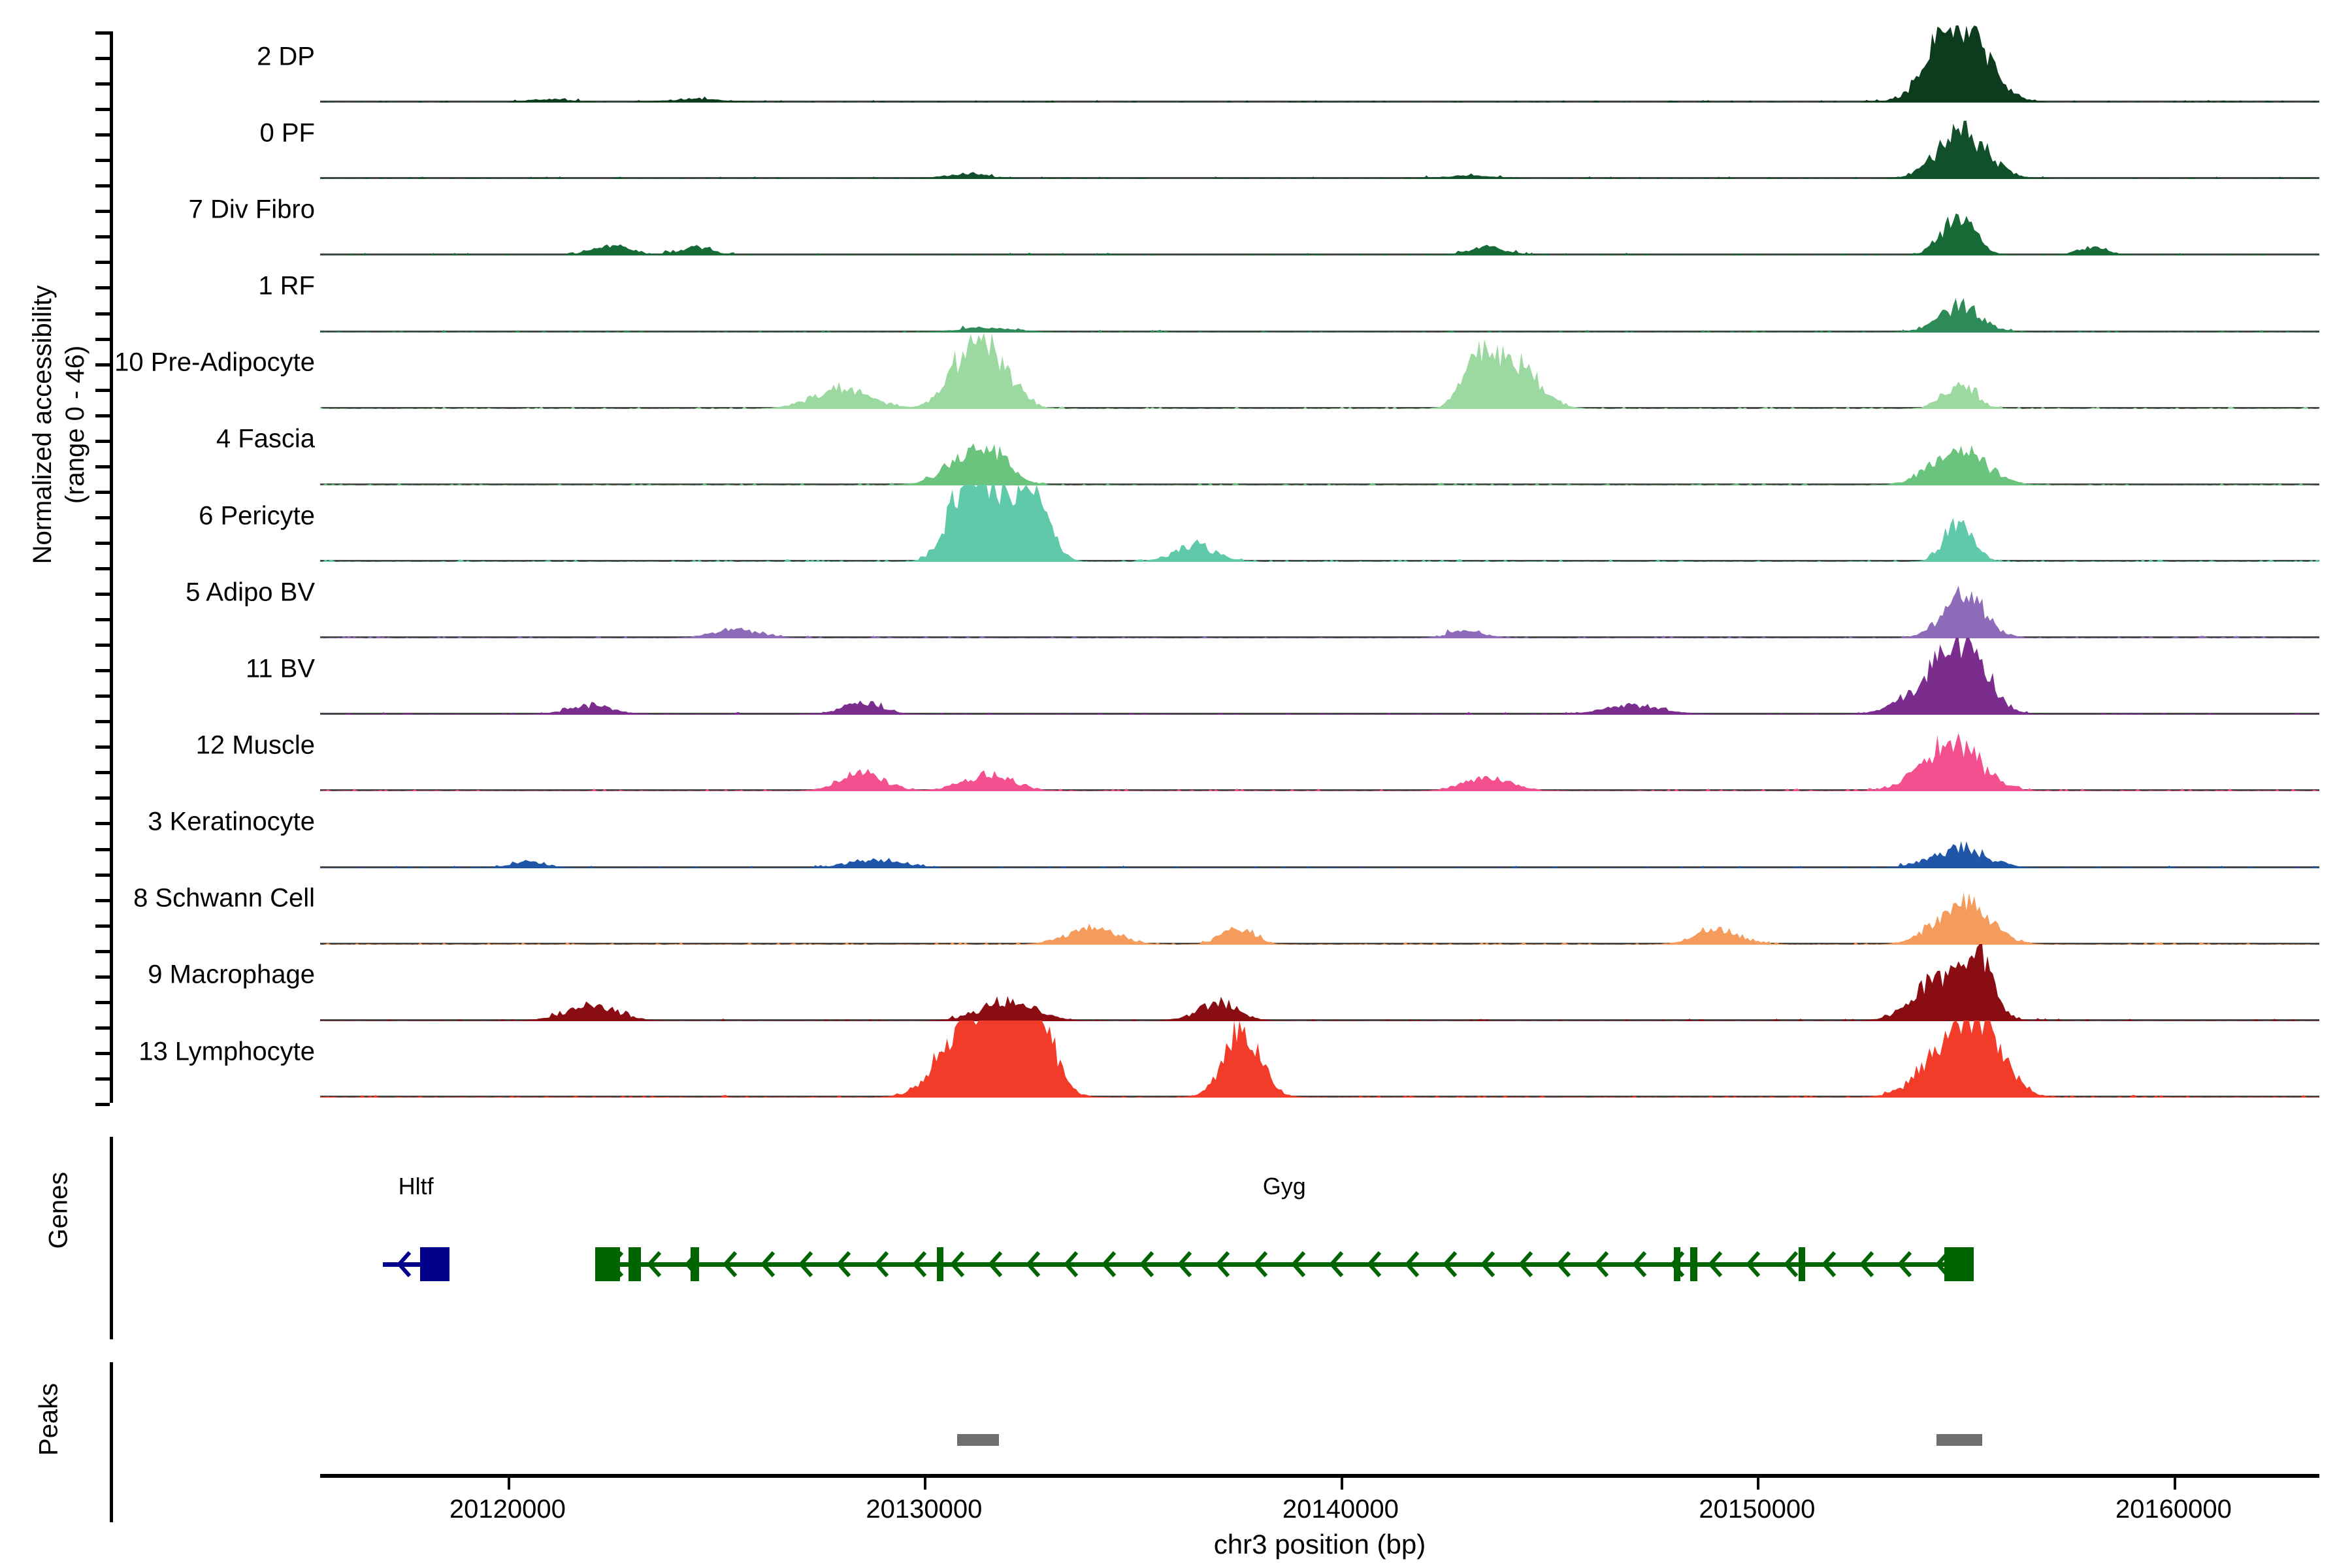 This screenshot has height=1568, width=2352. I want to click on y-axis-label: Normalized accessibility (range 0 - 46), so click(58, 425).